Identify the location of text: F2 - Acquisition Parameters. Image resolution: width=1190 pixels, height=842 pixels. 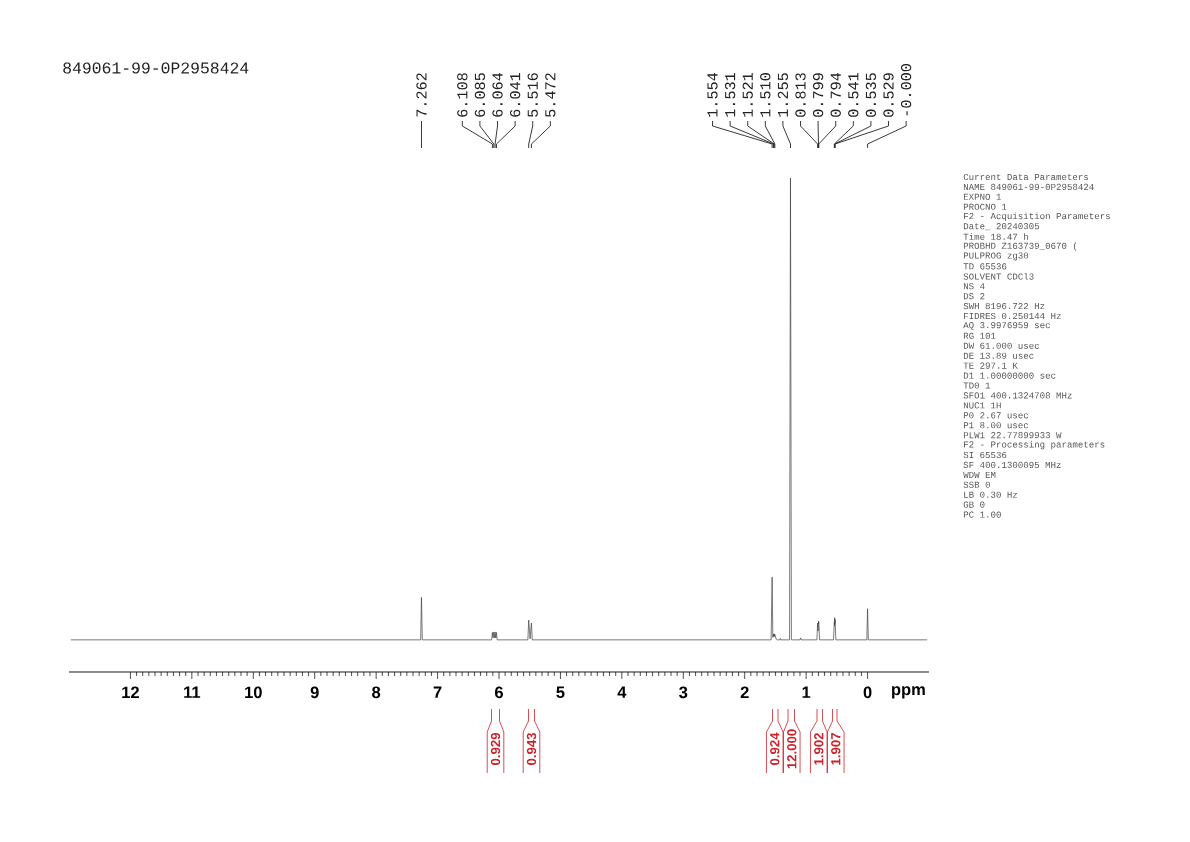
(1037, 216).